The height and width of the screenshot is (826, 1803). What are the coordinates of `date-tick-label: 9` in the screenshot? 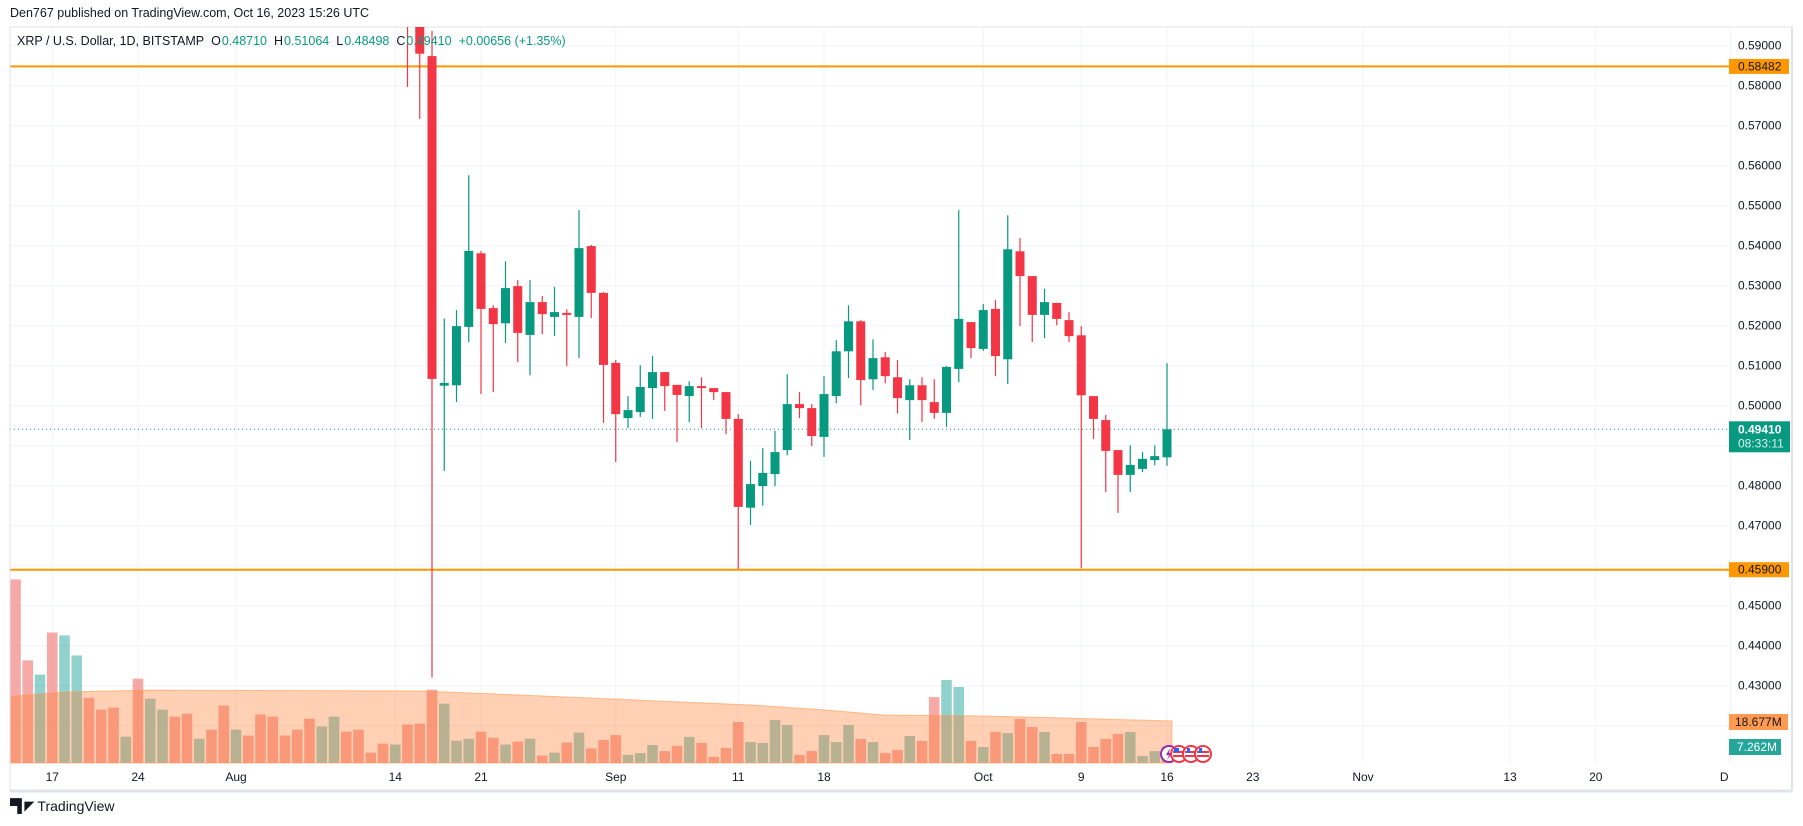 It's located at (1081, 777).